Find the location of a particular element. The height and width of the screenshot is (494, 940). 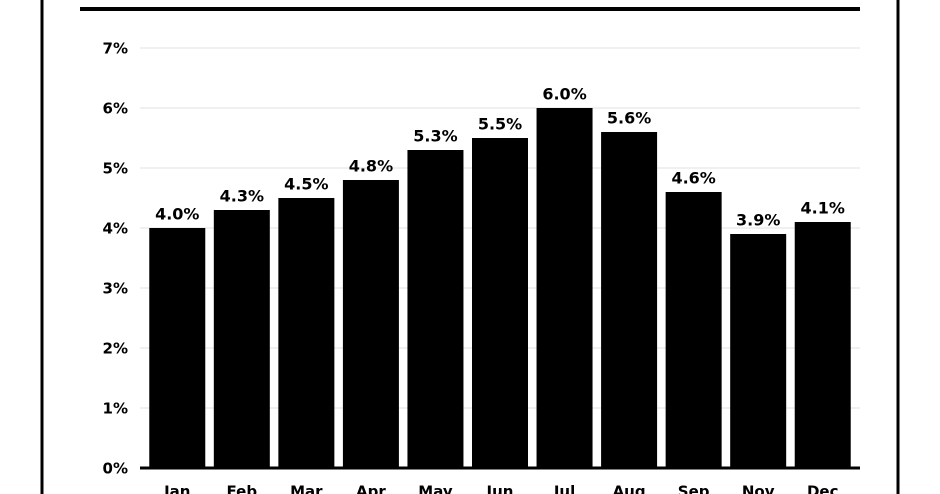

x-tick-label: Jun is located at coordinates (500, 488).